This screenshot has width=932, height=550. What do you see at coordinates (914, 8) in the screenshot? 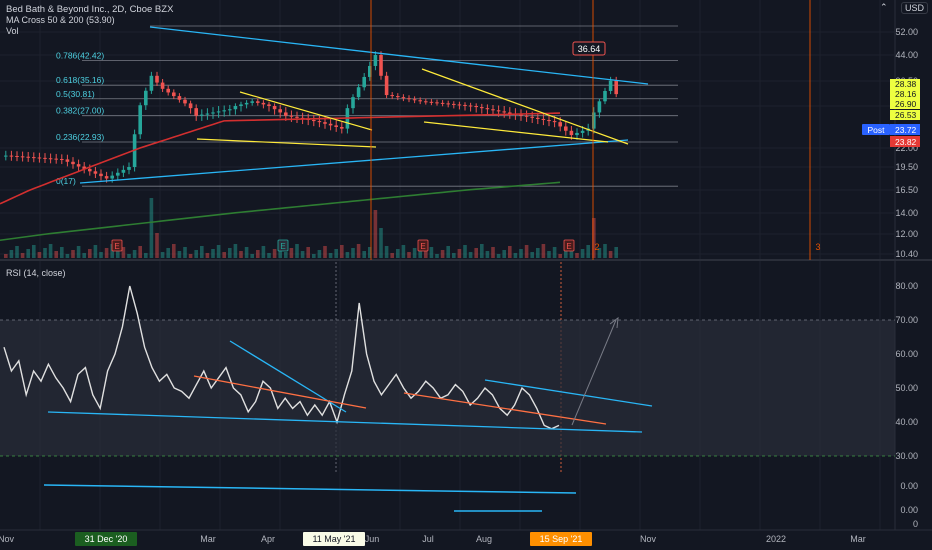
I see `currency-selector: USD` at bounding box center [914, 8].